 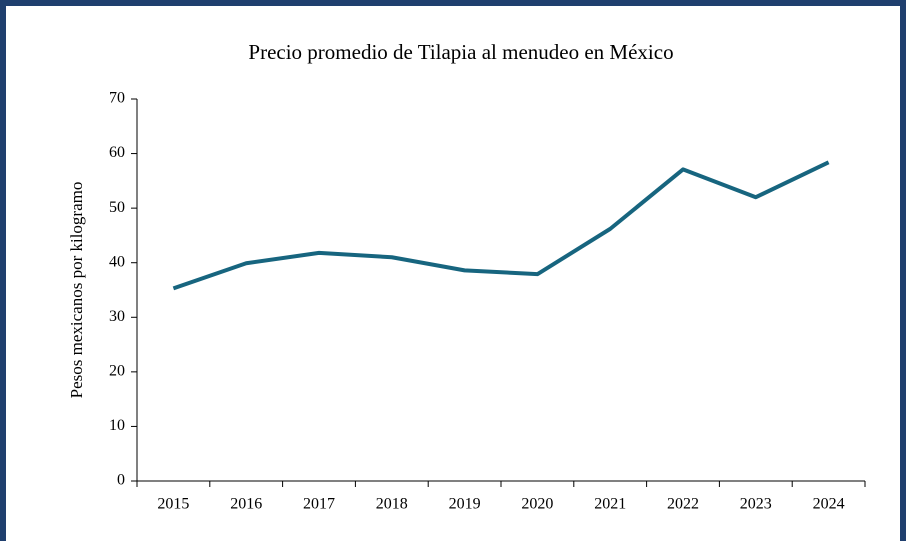 What do you see at coordinates (76, 290) in the screenshot?
I see `y-axis-label: Pesos mexicanos por kilogramo` at bounding box center [76, 290].